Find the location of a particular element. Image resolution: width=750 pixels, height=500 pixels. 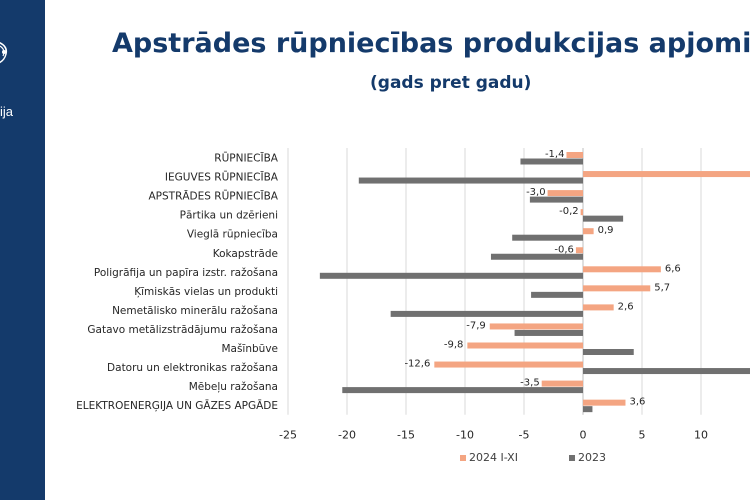

category-label: IEGUVES RŪPNIECĪBA is located at coordinates (222, 177).